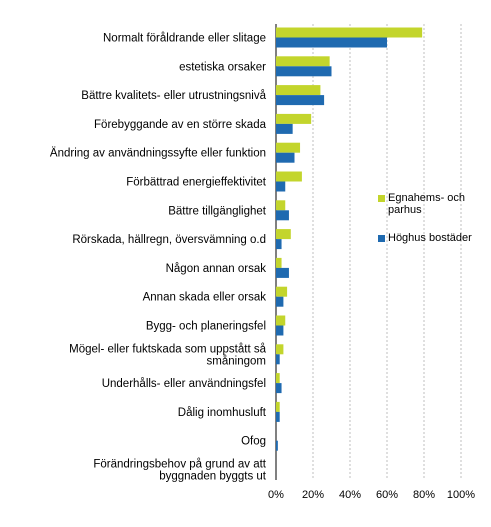  I want to click on legend-label-line: Egnahems- och, so click(426, 198).